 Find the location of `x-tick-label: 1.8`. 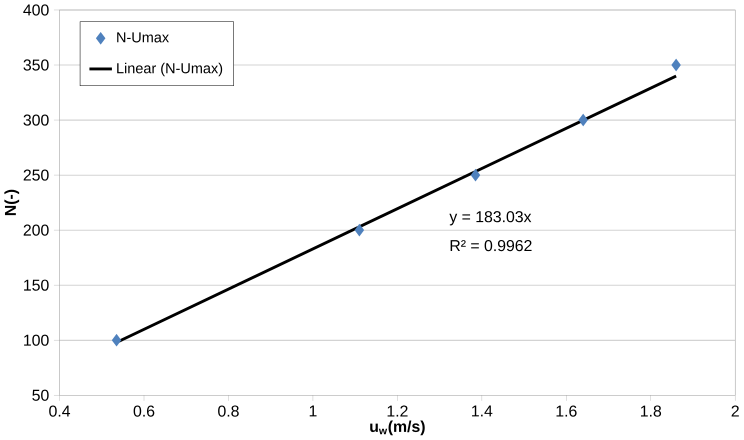

x-tick-label: 1.8 is located at coordinates (651, 411).